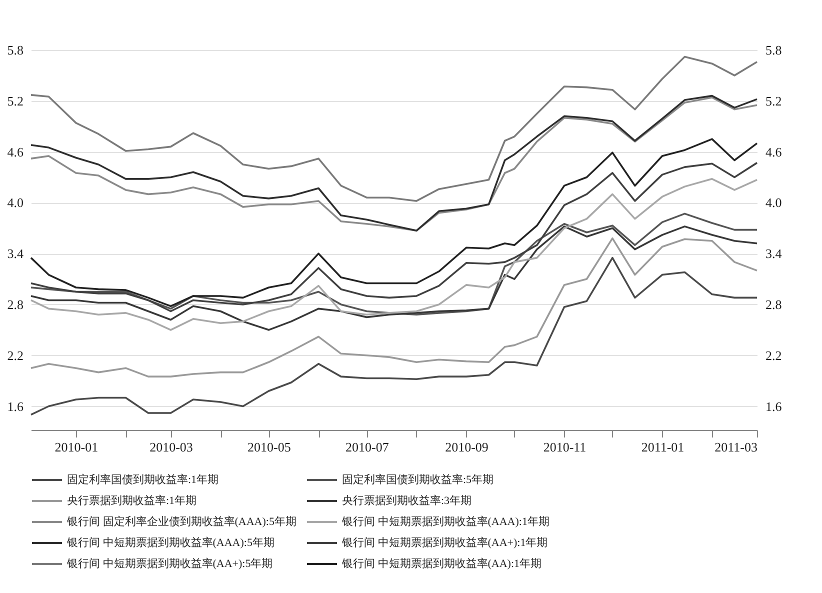  What do you see at coordinates (774, 406) in the screenshot?
I see `y2-tick-label: 1.6` at bounding box center [774, 406].